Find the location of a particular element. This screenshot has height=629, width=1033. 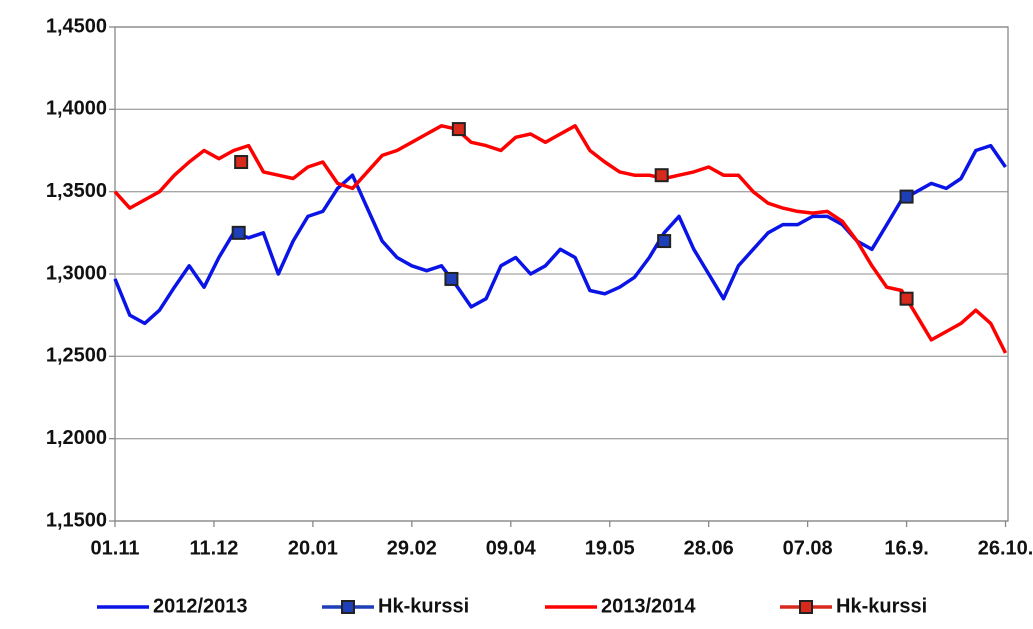

legend-label: 2013/2014 is located at coordinates (648, 606).